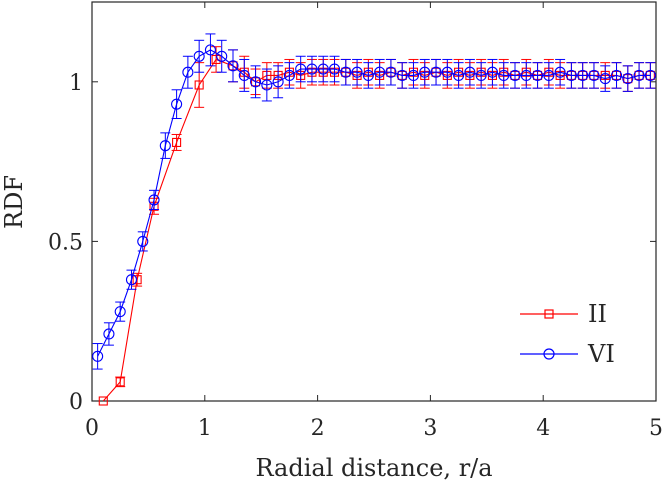 The height and width of the screenshot is (491, 664). I want to click on legend-label-vi: VI, so click(601, 354).